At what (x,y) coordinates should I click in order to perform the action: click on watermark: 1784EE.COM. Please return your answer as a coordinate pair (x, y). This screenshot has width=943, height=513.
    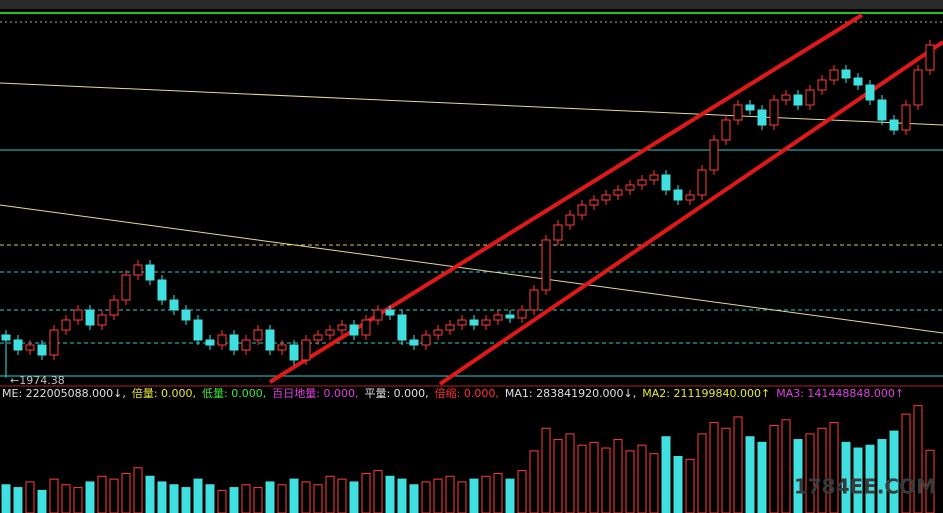
    Looking at the image, I should click on (865, 487).